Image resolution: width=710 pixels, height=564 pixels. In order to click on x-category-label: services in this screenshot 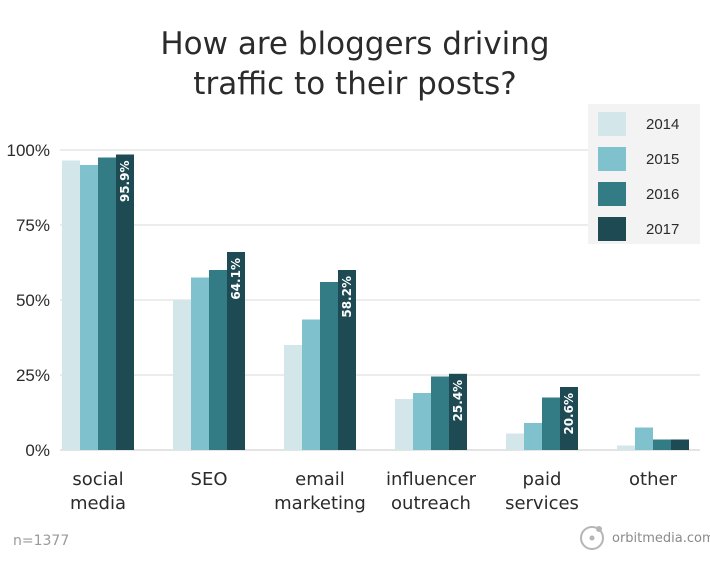, I will do `click(542, 503)`.